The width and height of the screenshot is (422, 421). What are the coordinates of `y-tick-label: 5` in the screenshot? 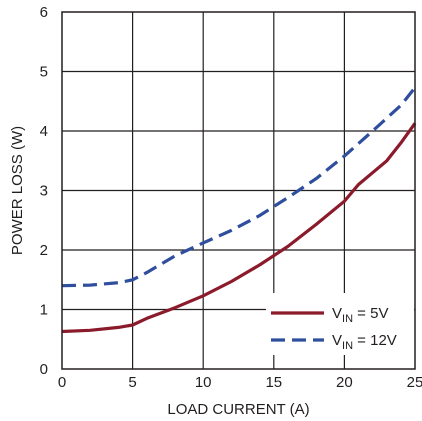 It's located at (44, 72).